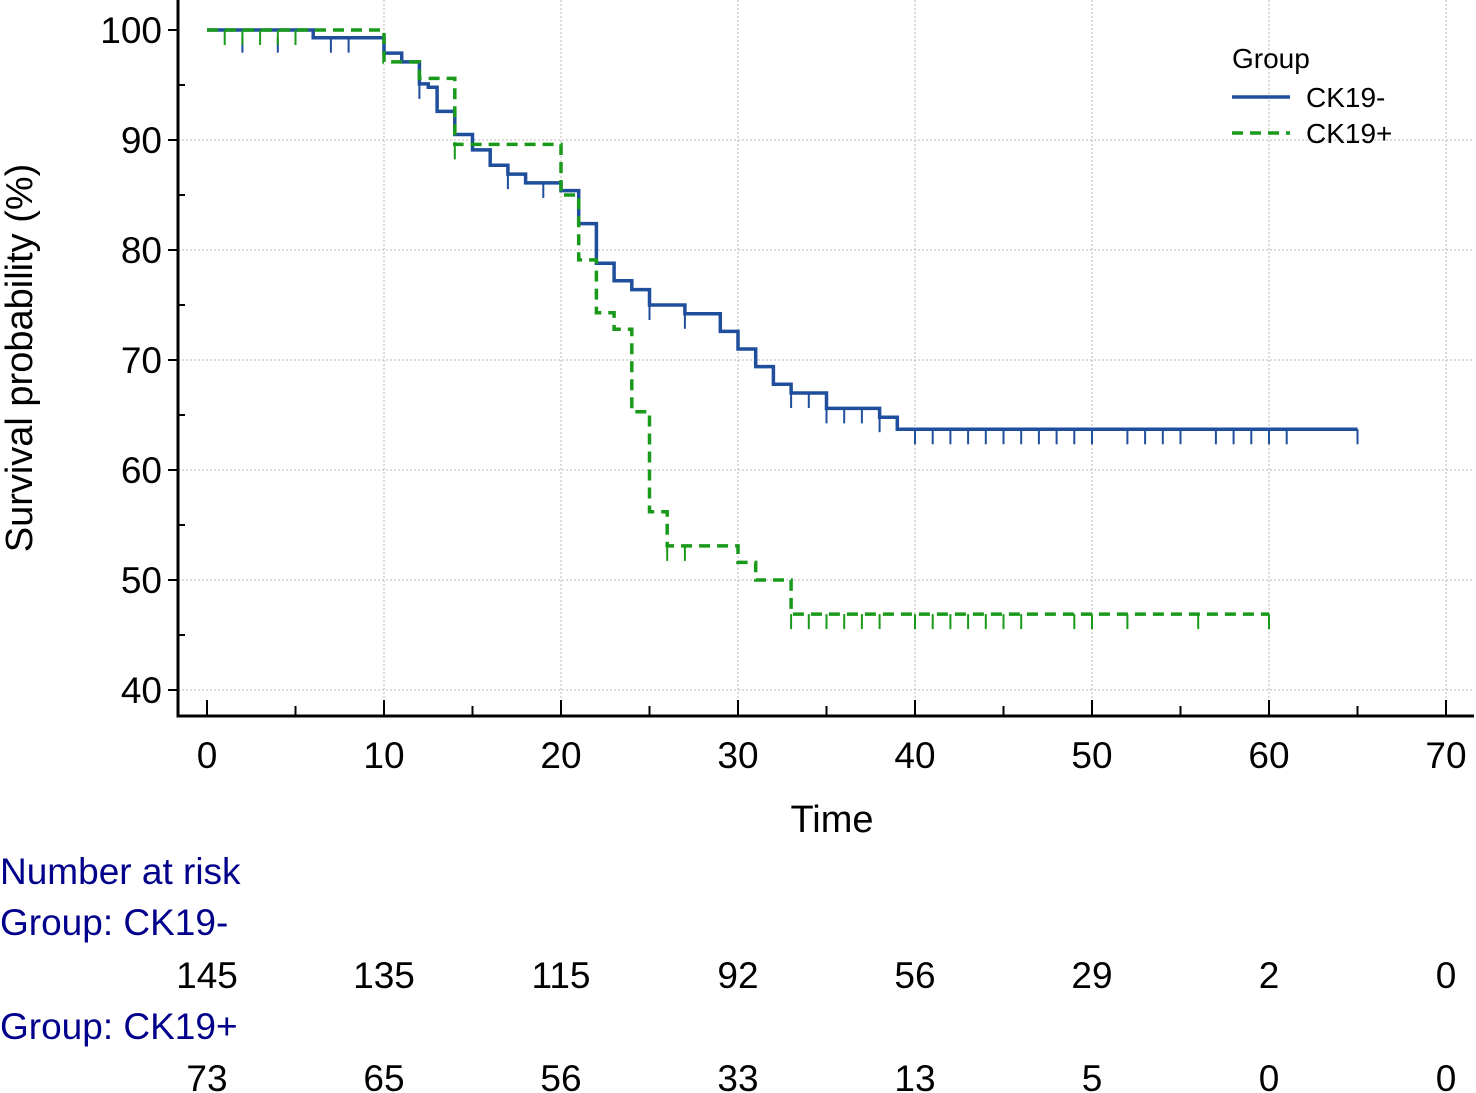  Describe the element at coordinates (141, 250) in the screenshot. I see `y-tick-label: 80` at that location.